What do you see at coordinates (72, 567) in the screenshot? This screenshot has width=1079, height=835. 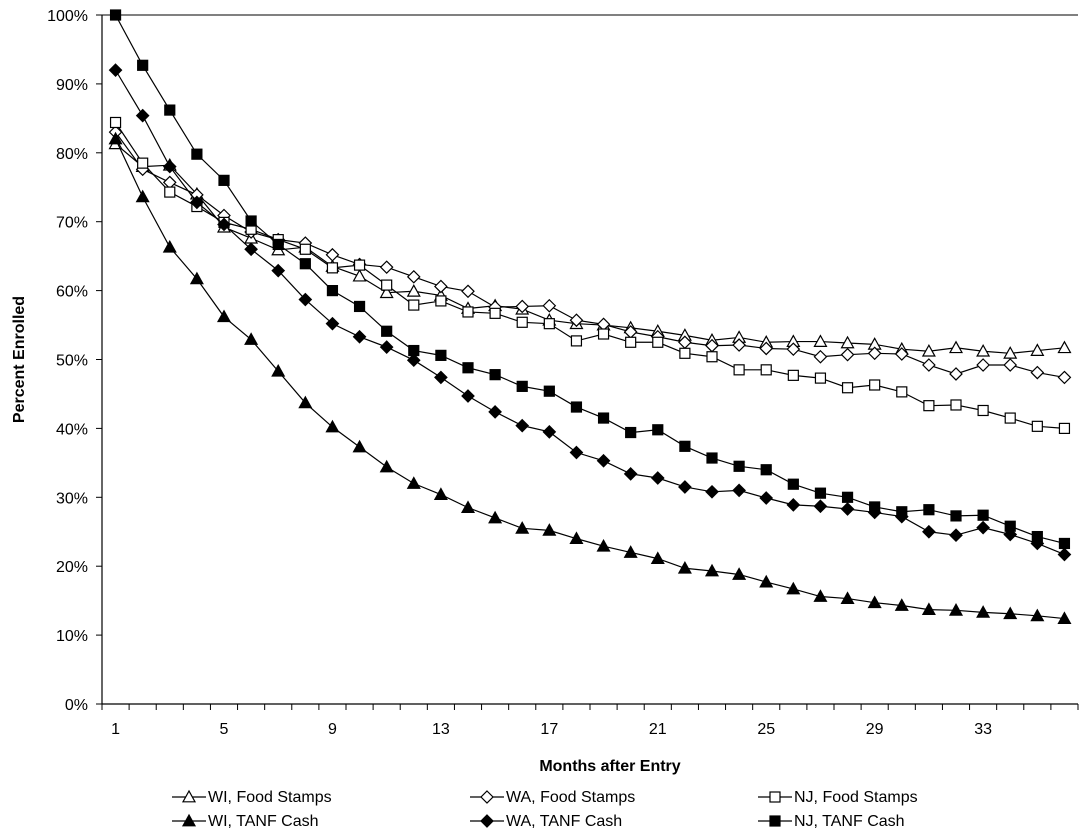 I see `y-tick-label: 20%` at bounding box center [72, 567].